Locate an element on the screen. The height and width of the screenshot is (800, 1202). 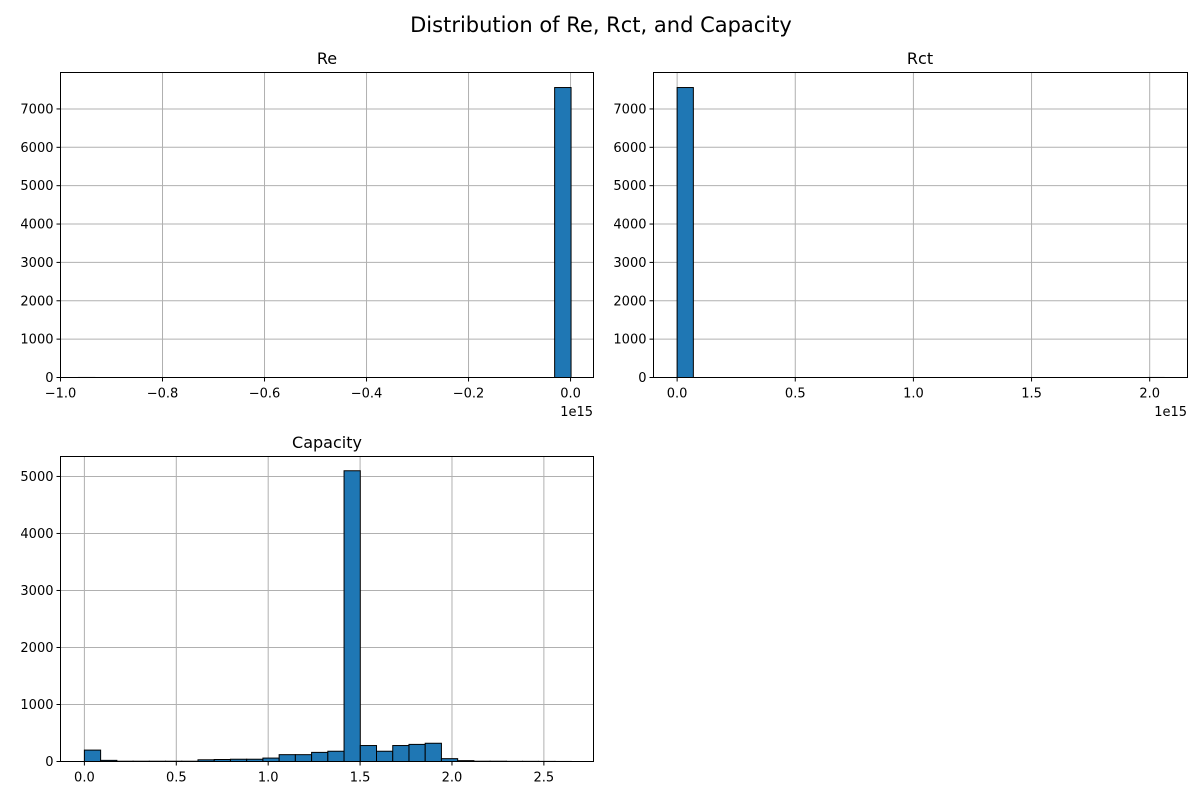
x-tick-label-capacity: 2.0 is located at coordinates (452, 778).